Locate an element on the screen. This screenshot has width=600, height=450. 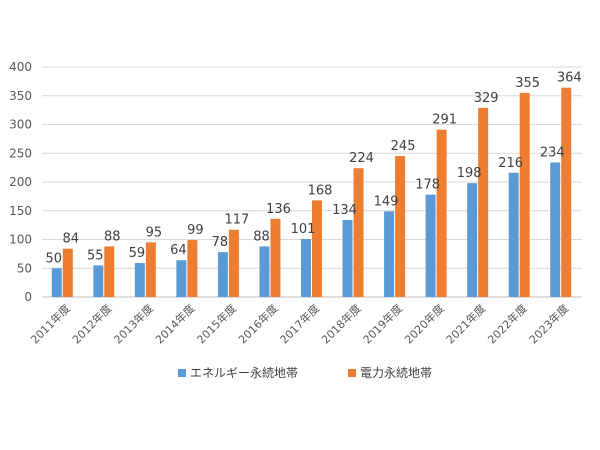
x-tick-label: 2013年度 is located at coordinates (133, 323).